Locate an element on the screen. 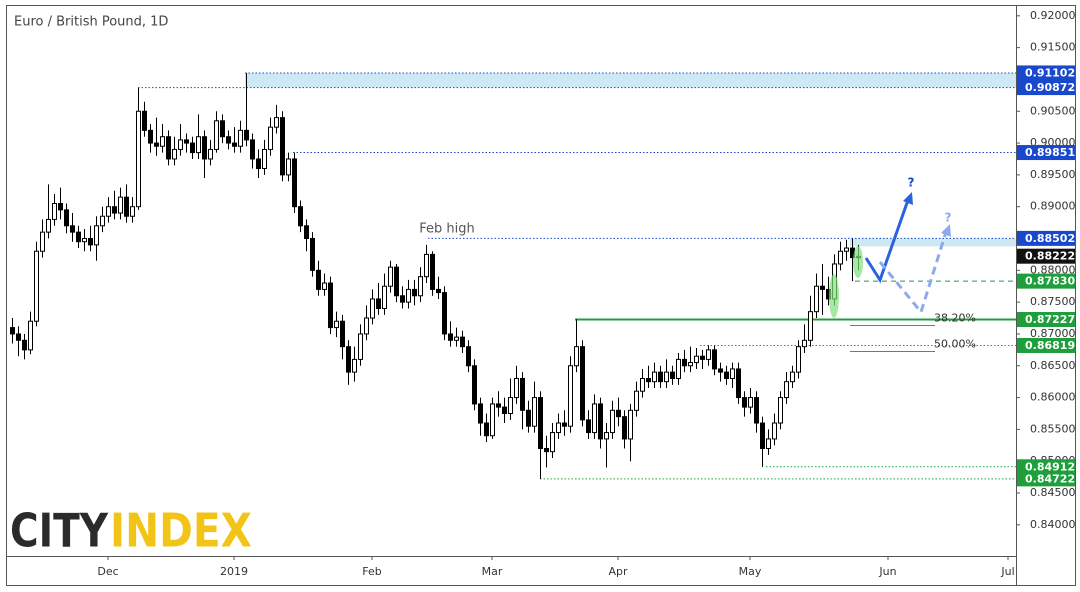  y-tick-label: 0.91500 is located at coordinates (1053, 47).